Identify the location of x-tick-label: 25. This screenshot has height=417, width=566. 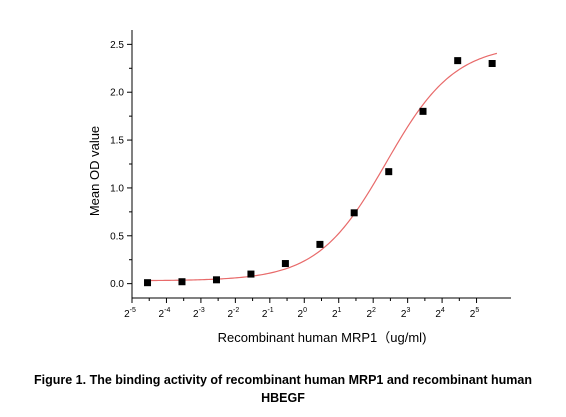
(475, 313).